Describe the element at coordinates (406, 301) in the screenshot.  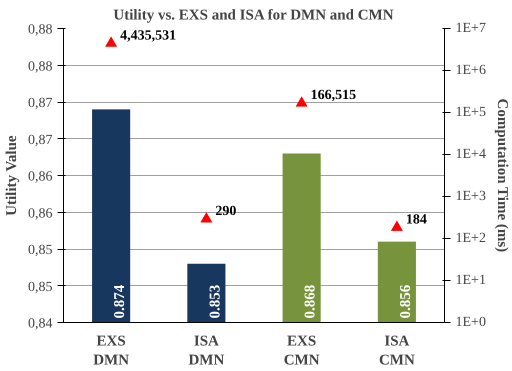
I see `data-label: 0.856` at that location.